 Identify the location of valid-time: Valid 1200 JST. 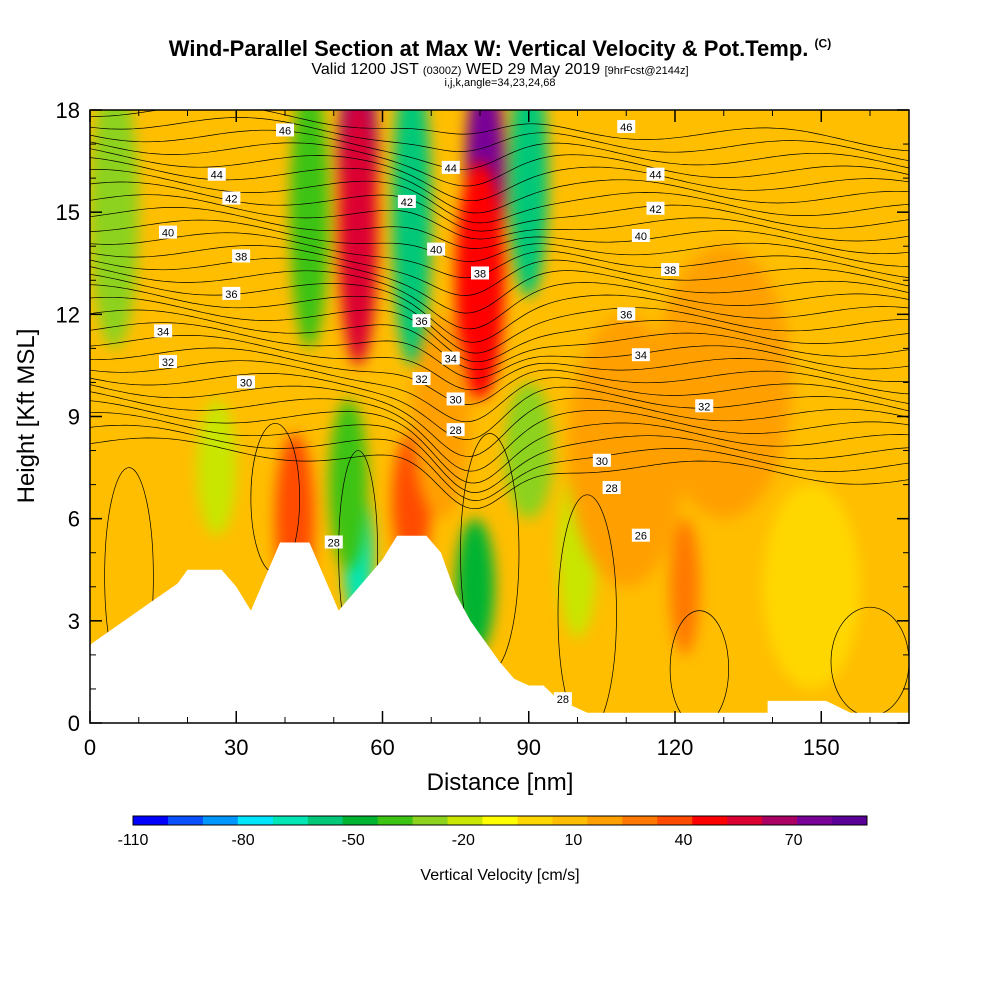
(365, 69).